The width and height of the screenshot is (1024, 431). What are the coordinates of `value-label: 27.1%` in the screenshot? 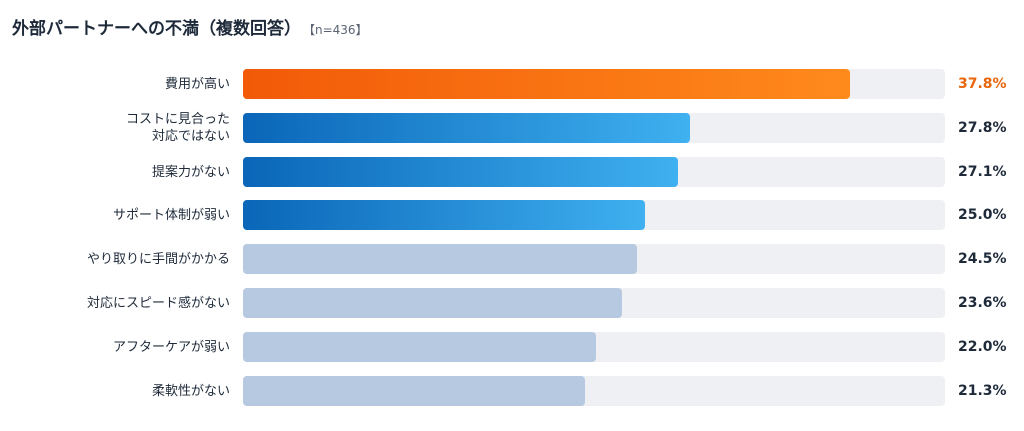 It's located at (982, 172).